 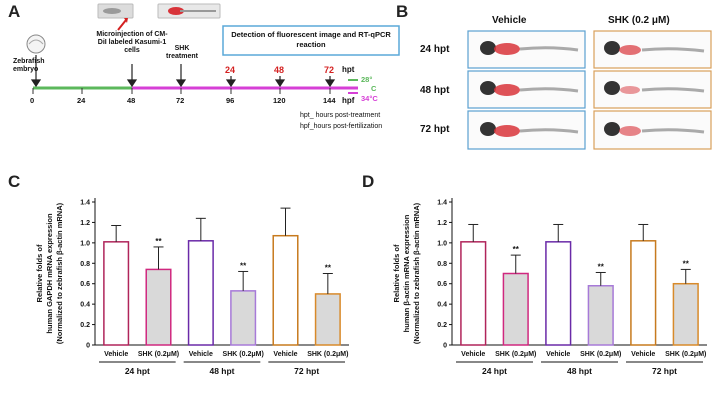 I want to click on chart-c-ytick-label: 0.8, so click(x=85, y=264).